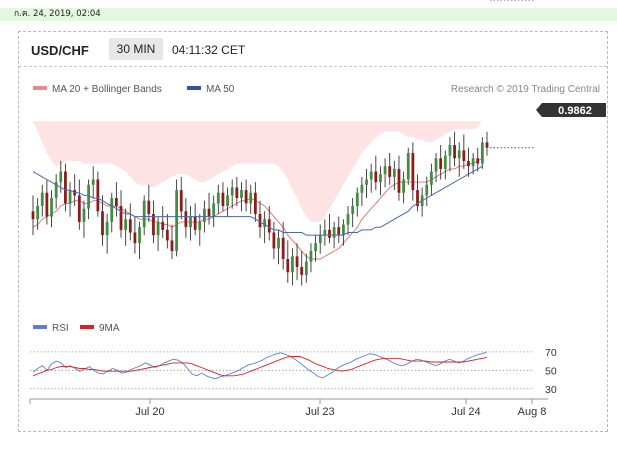 This screenshot has height=450, width=617. I want to click on timeframe-button: 30 MIN, so click(136, 49).